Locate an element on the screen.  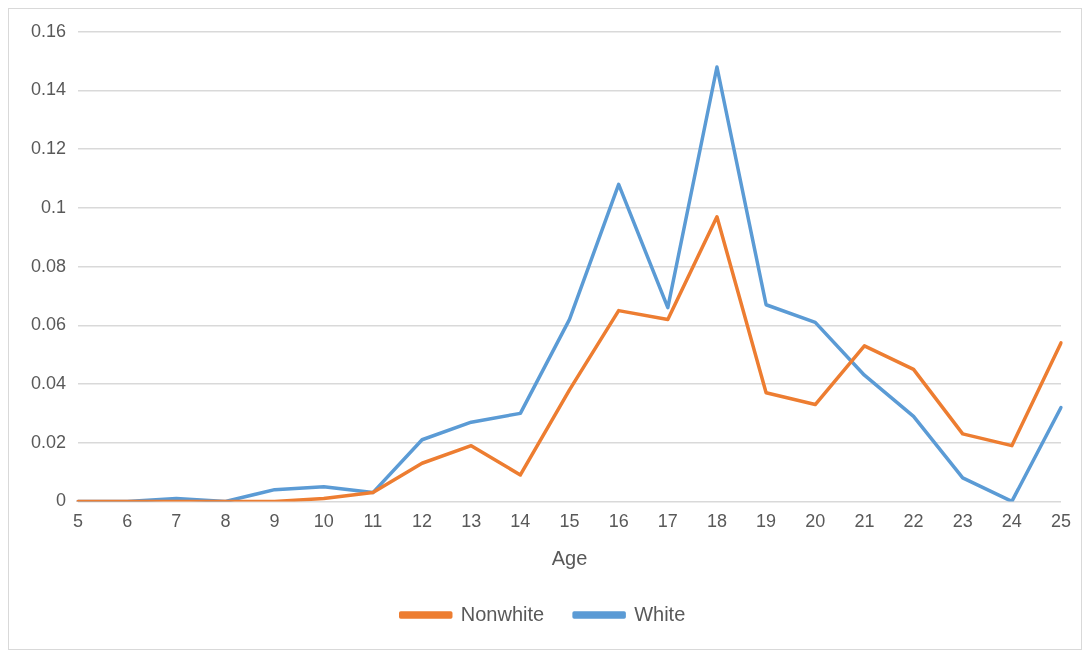
x-tick-label: 17 is located at coordinates (667, 521).